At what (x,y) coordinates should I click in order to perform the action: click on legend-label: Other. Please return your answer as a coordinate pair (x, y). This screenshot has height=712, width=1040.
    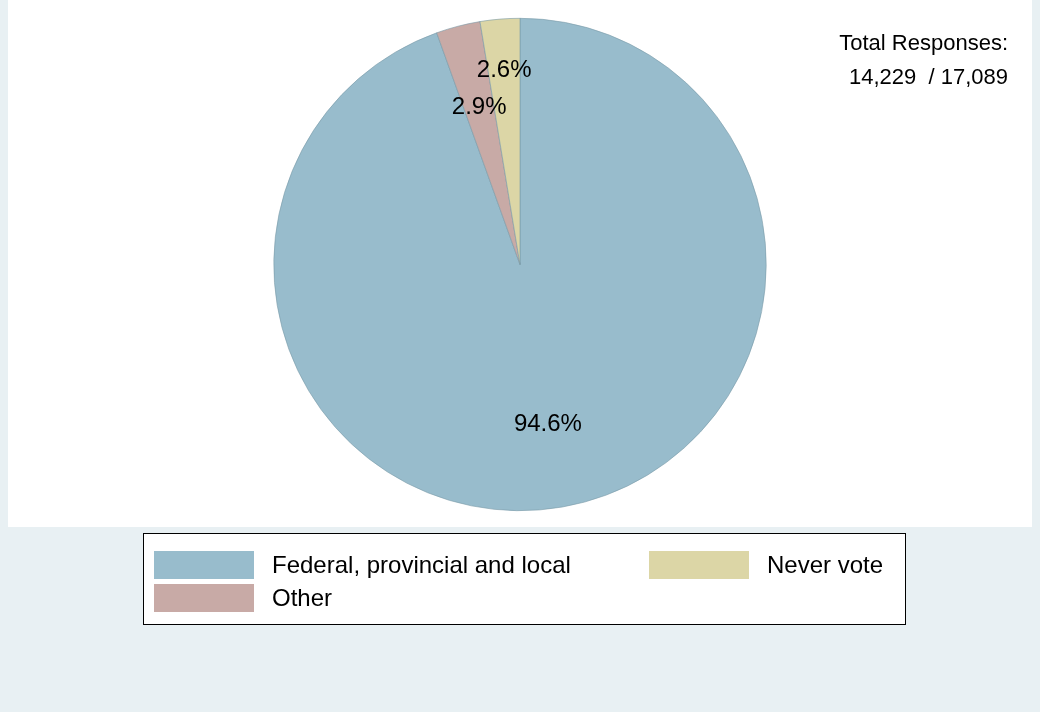
    Looking at the image, I should click on (302, 597).